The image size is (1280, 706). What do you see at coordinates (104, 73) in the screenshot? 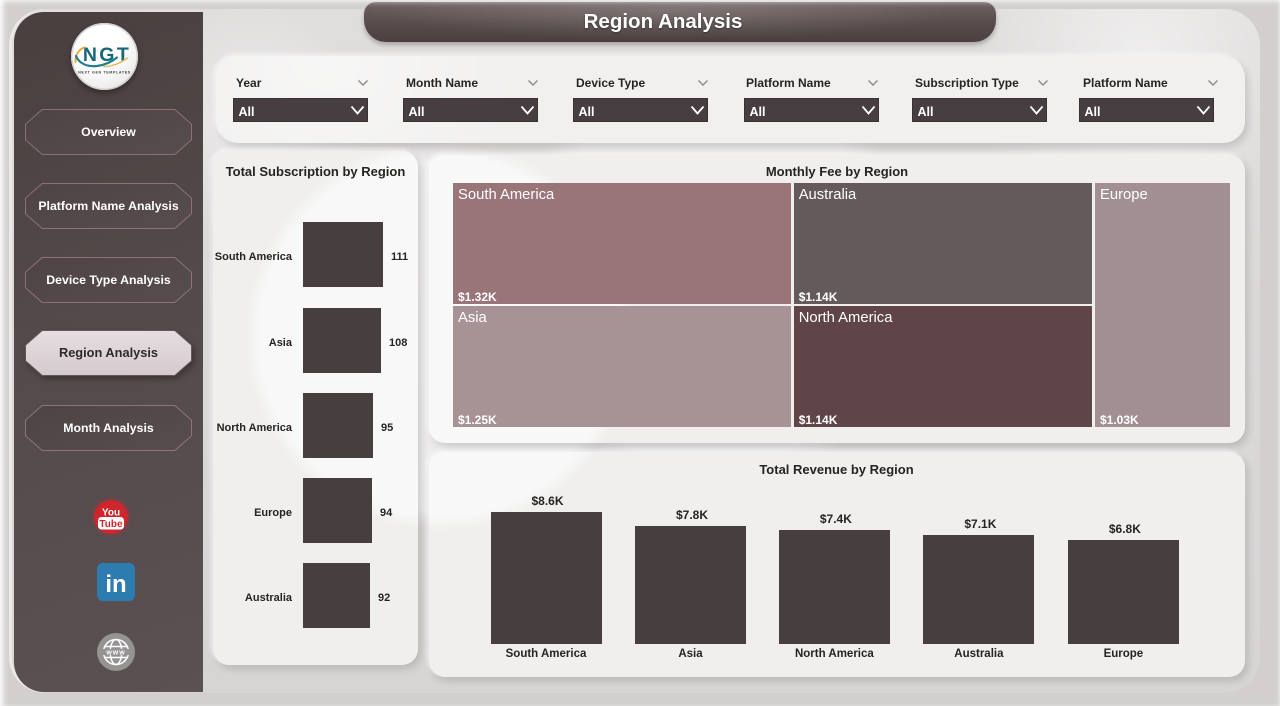
I see `svg-text: NEXT GEN TEMPLATES` at bounding box center [104, 73].